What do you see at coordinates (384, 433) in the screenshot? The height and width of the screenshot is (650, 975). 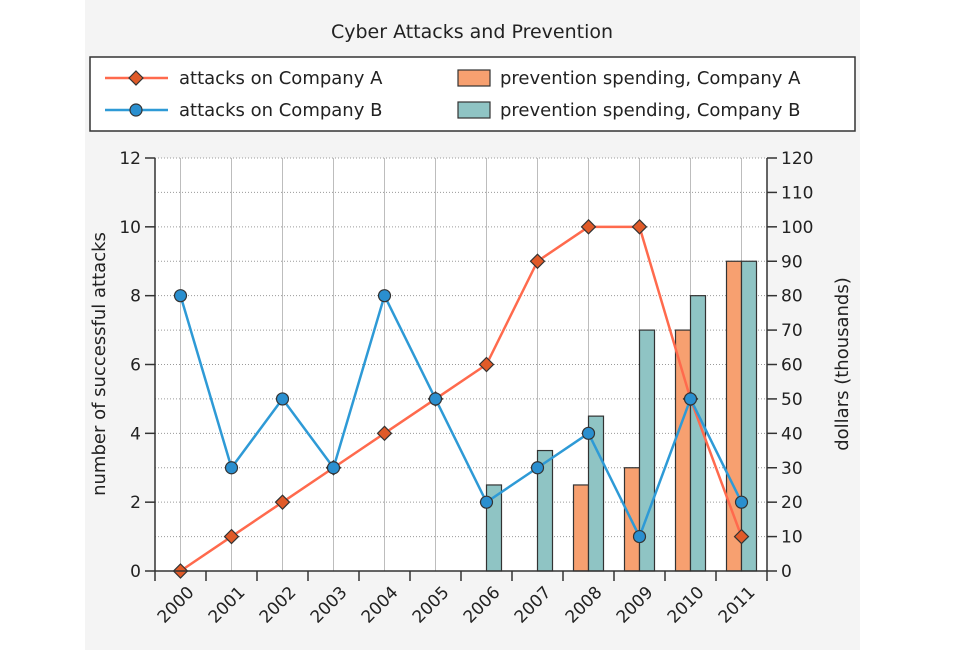 I see `point-attacks-a-2004` at bounding box center [384, 433].